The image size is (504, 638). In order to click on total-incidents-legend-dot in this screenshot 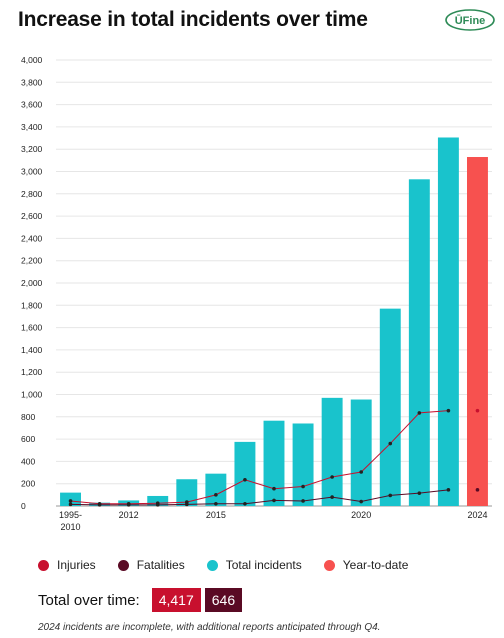, I will do `click(212, 565)`.